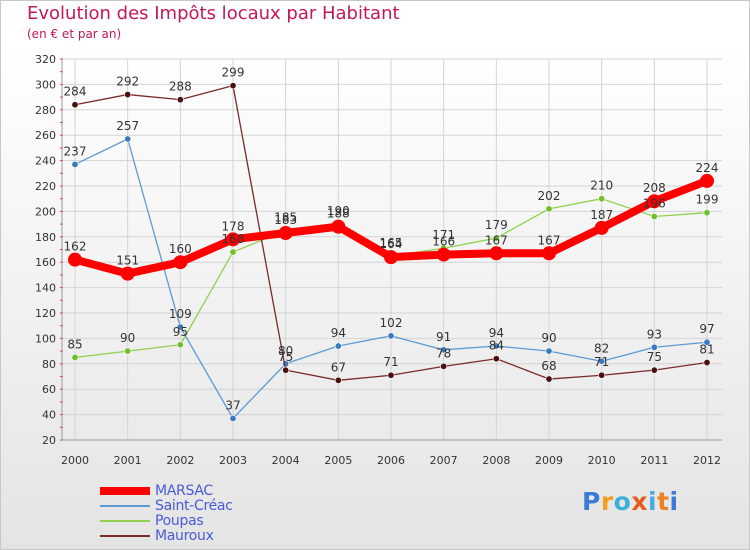 Image resolution: width=750 pixels, height=550 pixels. Describe the element at coordinates (443, 235) in the screenshot. I see `data-label: 171` at that location.